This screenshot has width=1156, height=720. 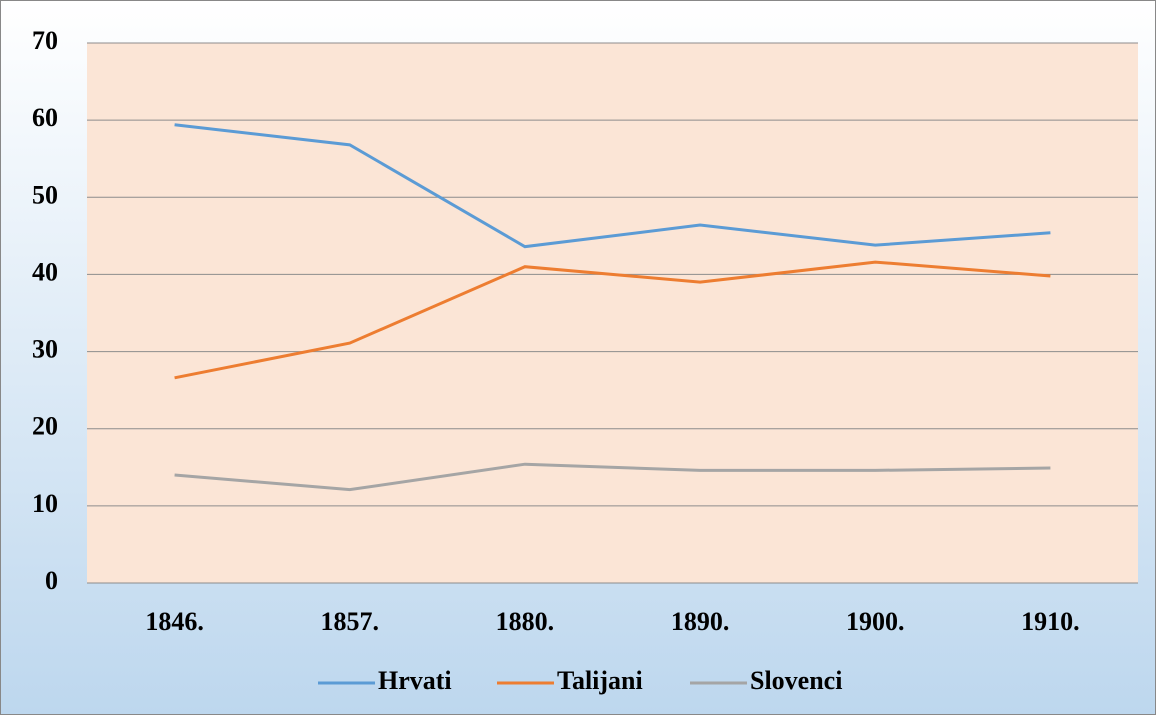 I want to click on y-tick-label: 0, so click(x=51, y=580).